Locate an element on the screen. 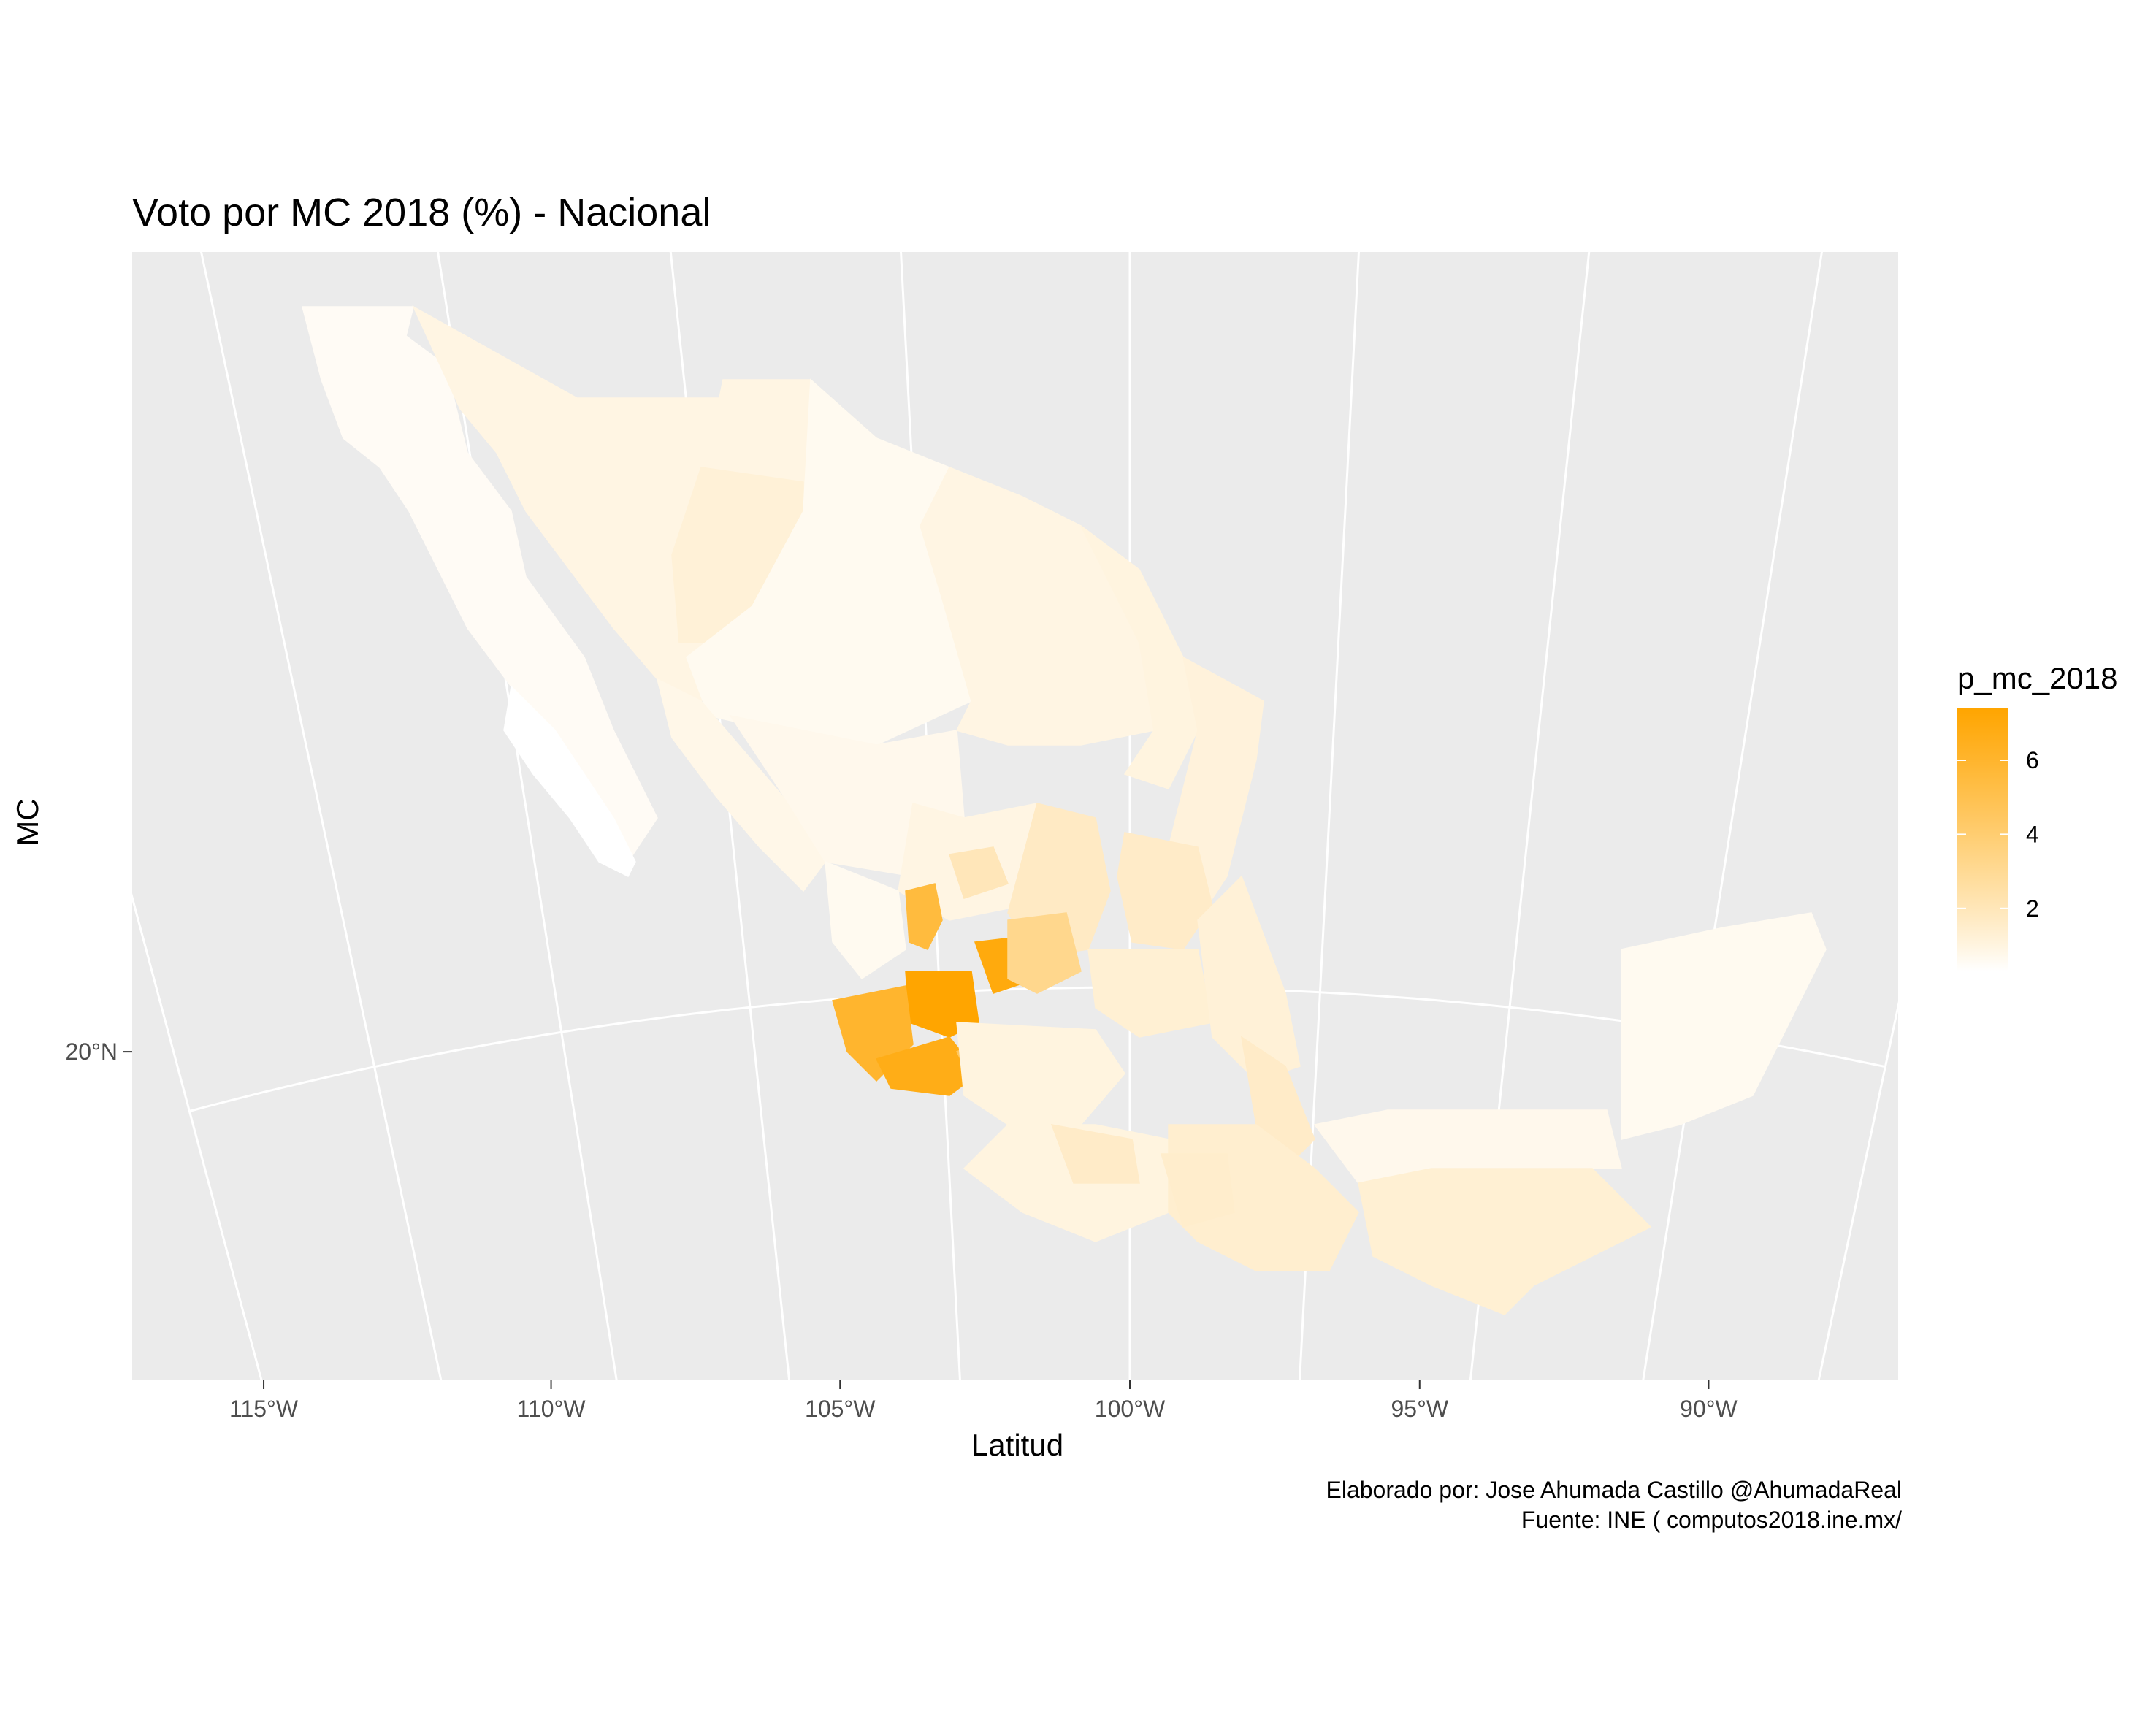 This screenshot has width=2156, height=1725. x-tick-label: 95°W is located at coordinates (1420, 1409).